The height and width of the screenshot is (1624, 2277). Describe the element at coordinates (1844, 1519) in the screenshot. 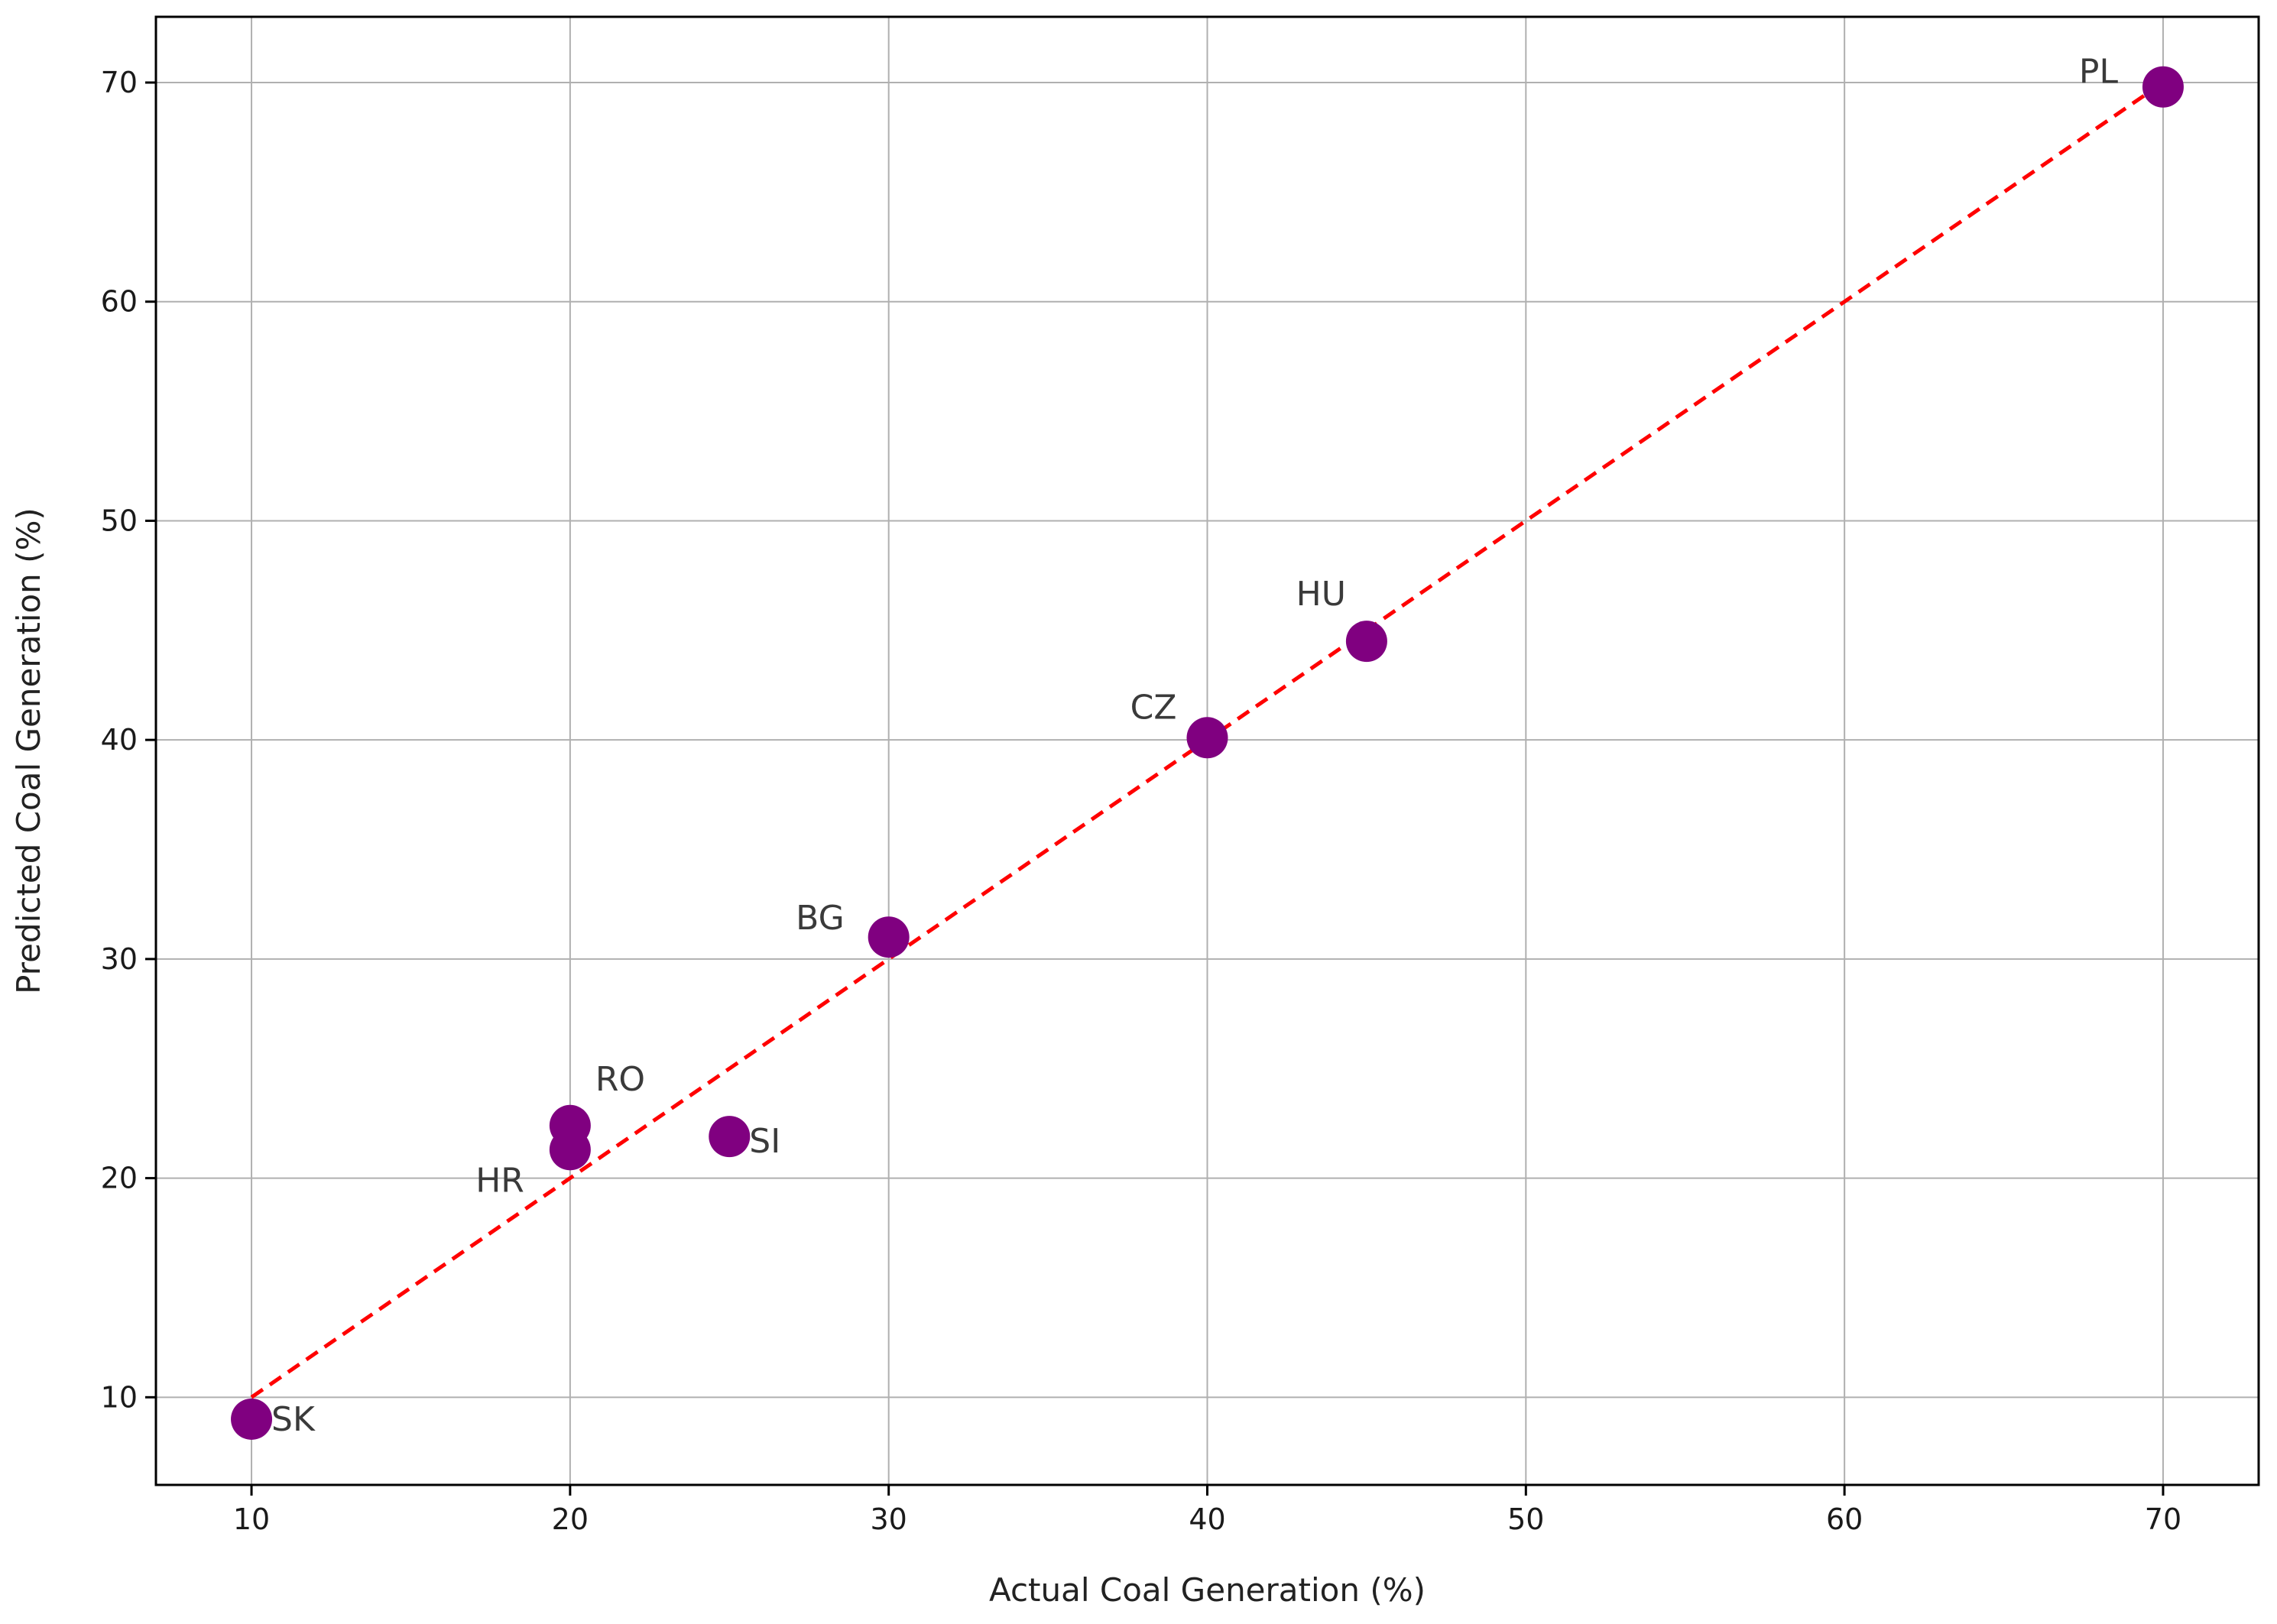

I see `x-tick-label: 60` at that location.